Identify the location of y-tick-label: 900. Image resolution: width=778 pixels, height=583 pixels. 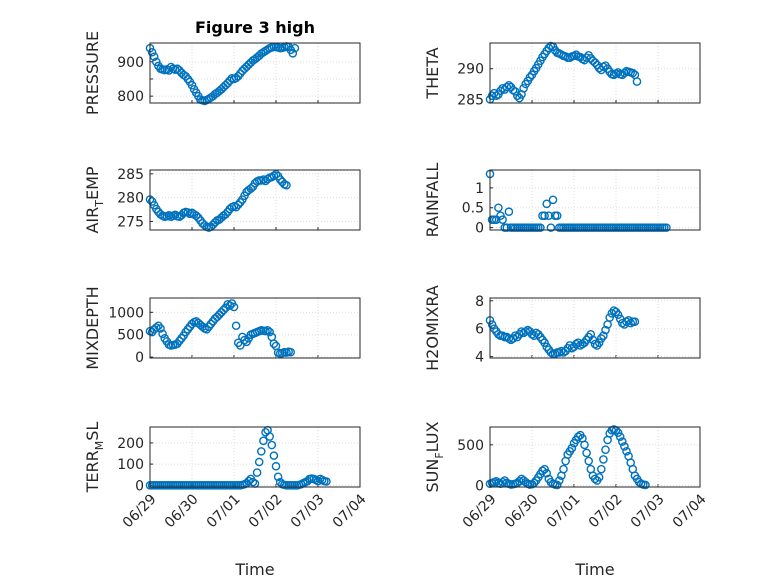
(130, 63).